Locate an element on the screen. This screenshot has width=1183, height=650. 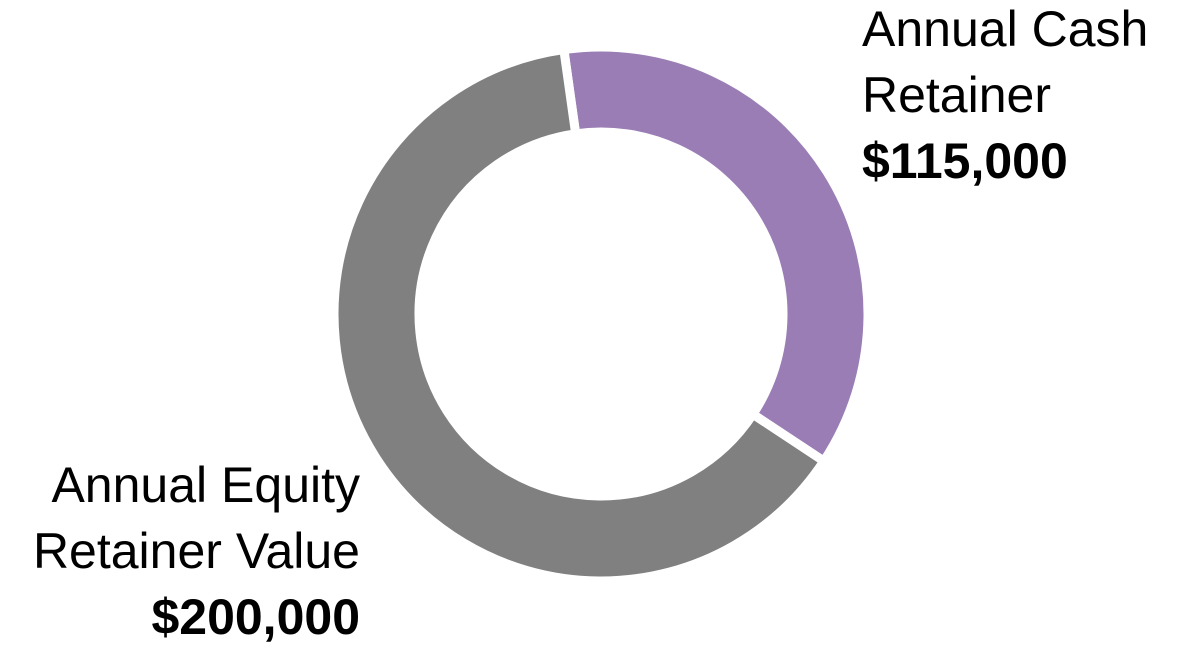
value-label: $115,000 is located at coordinates (965, 161).